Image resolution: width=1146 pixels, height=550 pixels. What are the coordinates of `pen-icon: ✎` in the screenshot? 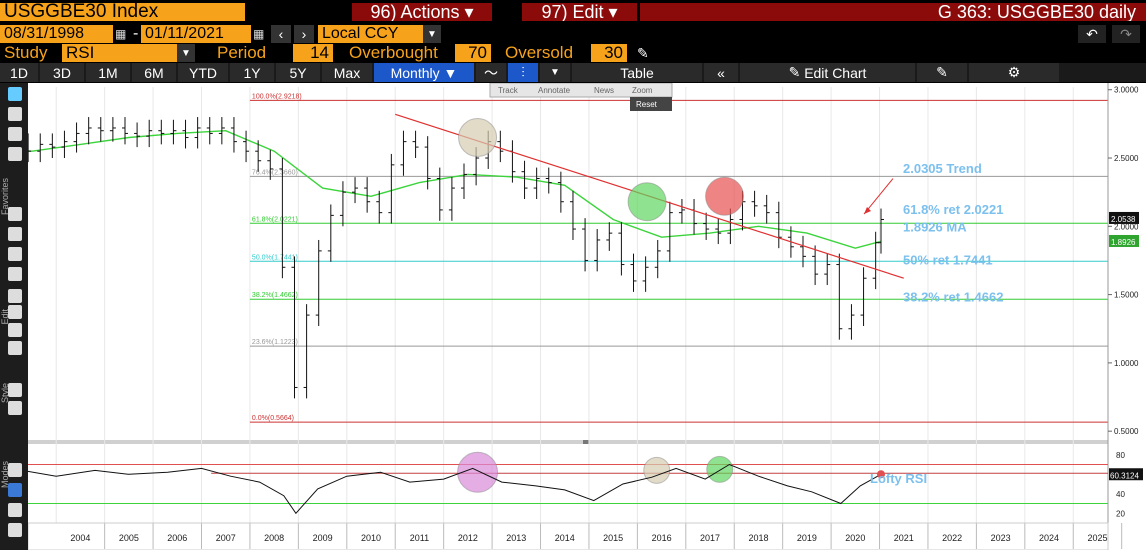 It's located at (643, 52).